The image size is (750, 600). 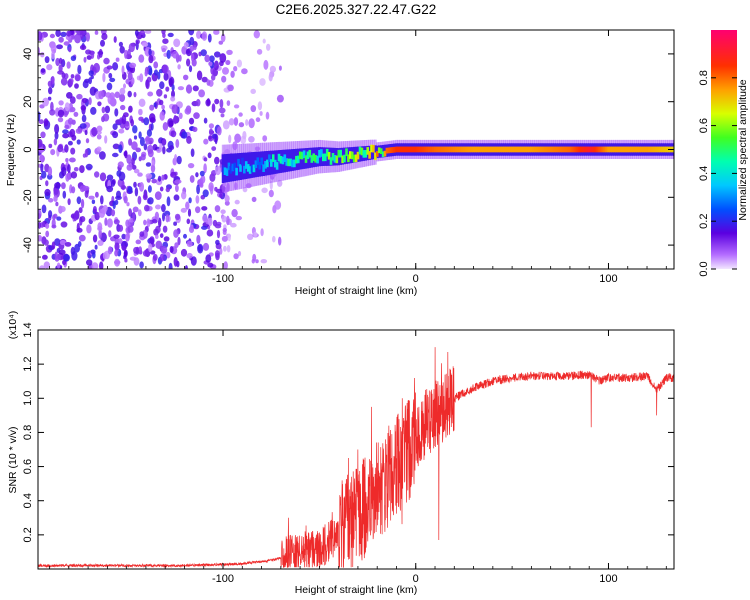 What do you see at coordinates (28, 54) in the screenshot?
I see `y-tick-label: 40` at bounding box center [28, 54].